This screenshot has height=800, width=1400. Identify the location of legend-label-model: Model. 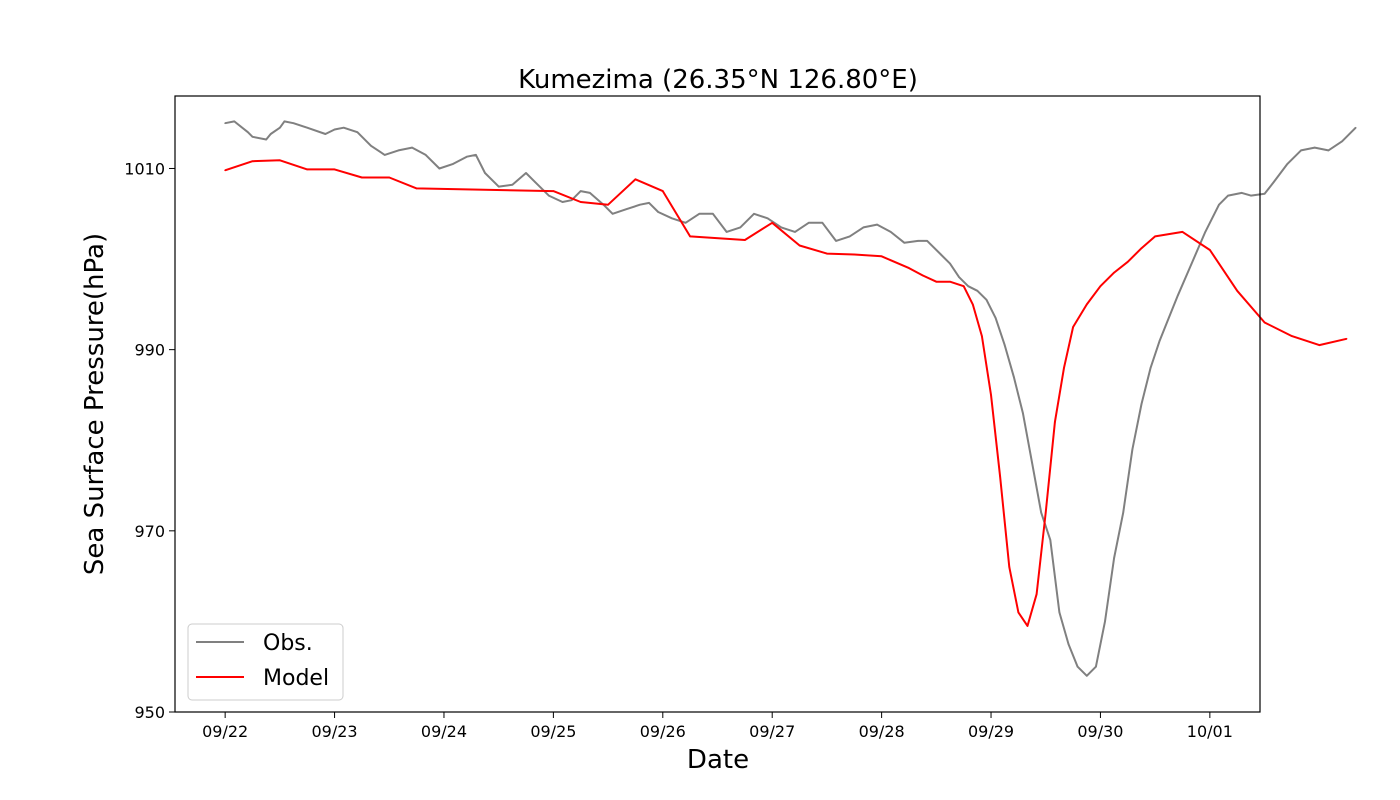
(296, 678).